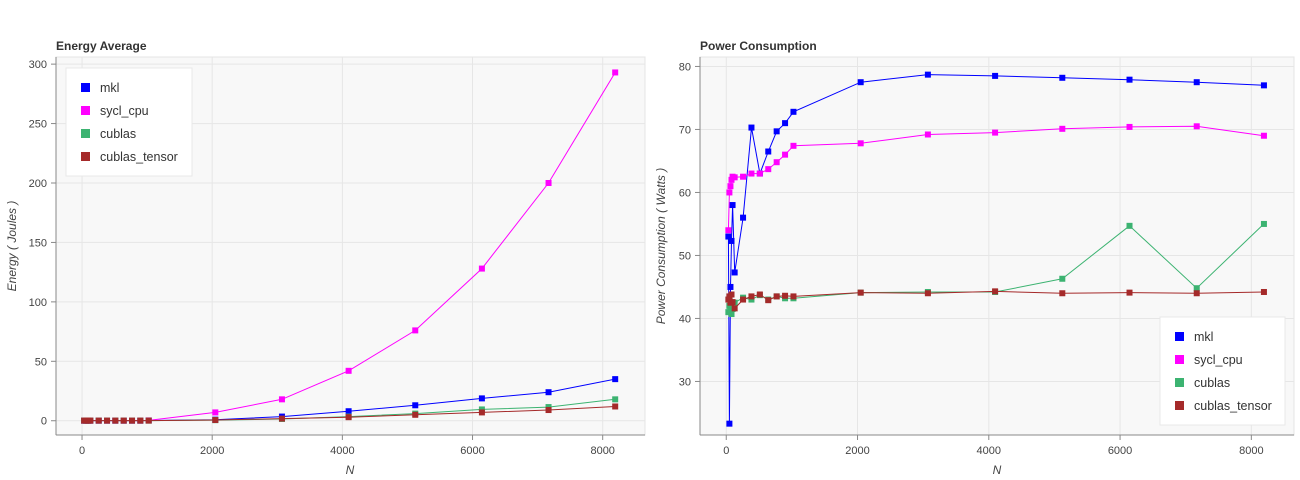  What do you see at coordinates (101, 46) in the screenshot?
I see `chart-title: Energy Average` at bounding box center [101, 46].